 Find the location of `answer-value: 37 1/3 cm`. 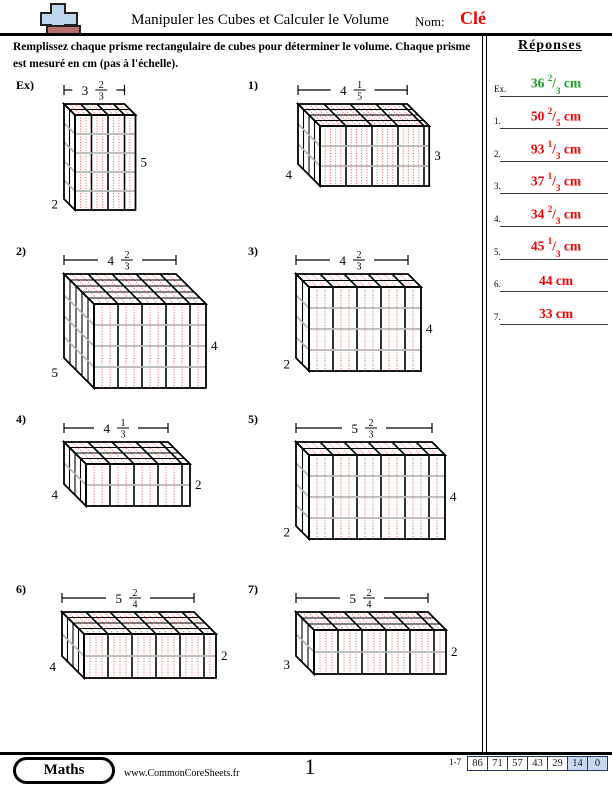

answer-value: 37 1/3 cm is located at coordinates (556, 182).